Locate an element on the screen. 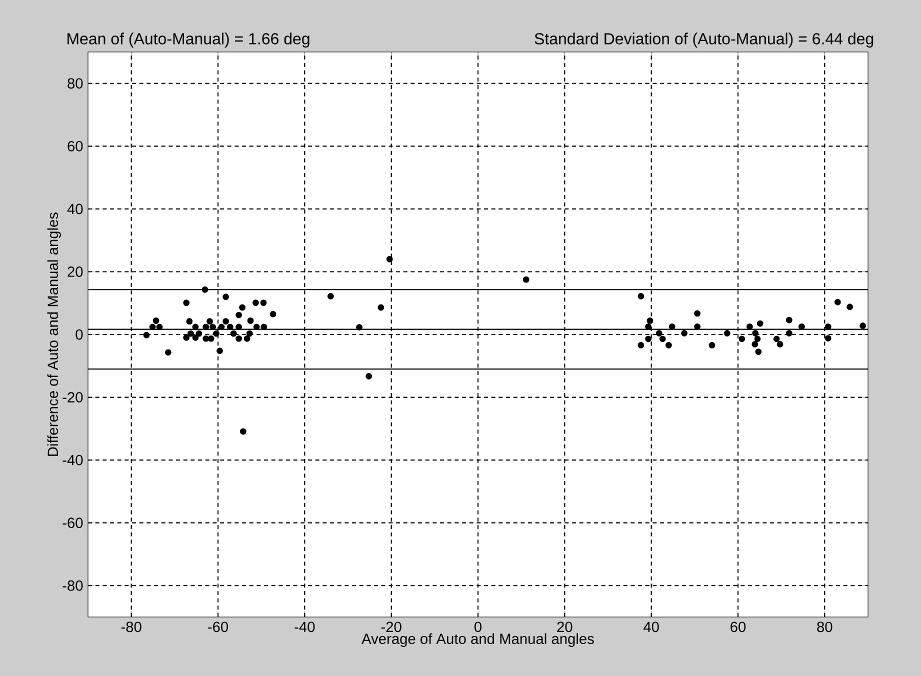 The image size is (921, 676). y-tick-label: 80 is located at coordinates (75, 83).